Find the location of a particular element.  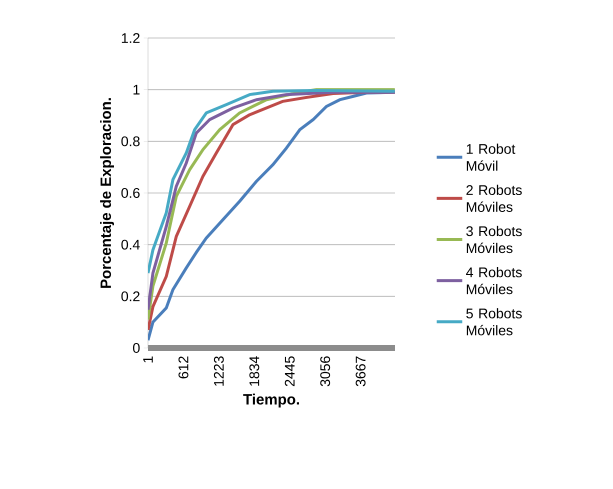

y-tick-label: 0 is located at coordinates (136, 348).